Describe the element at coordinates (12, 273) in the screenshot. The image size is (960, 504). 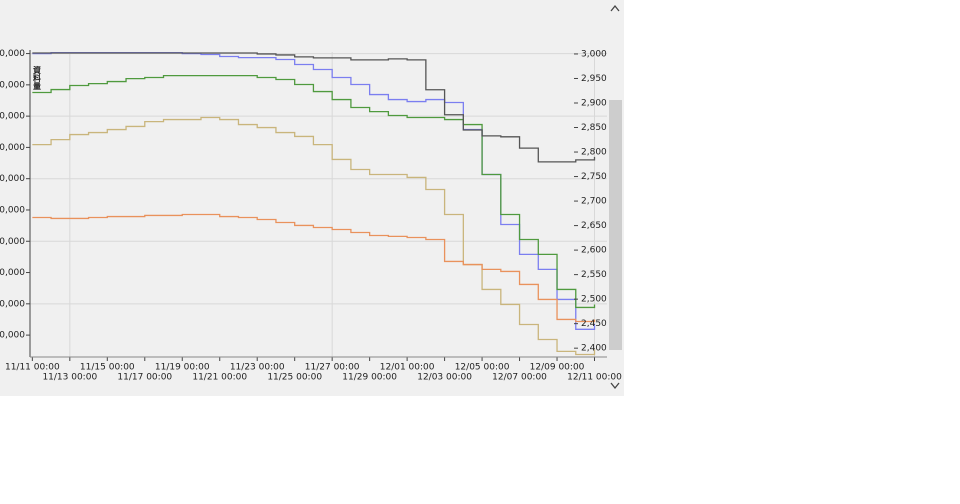
I see `y-tick-label: 60,000` at that location.